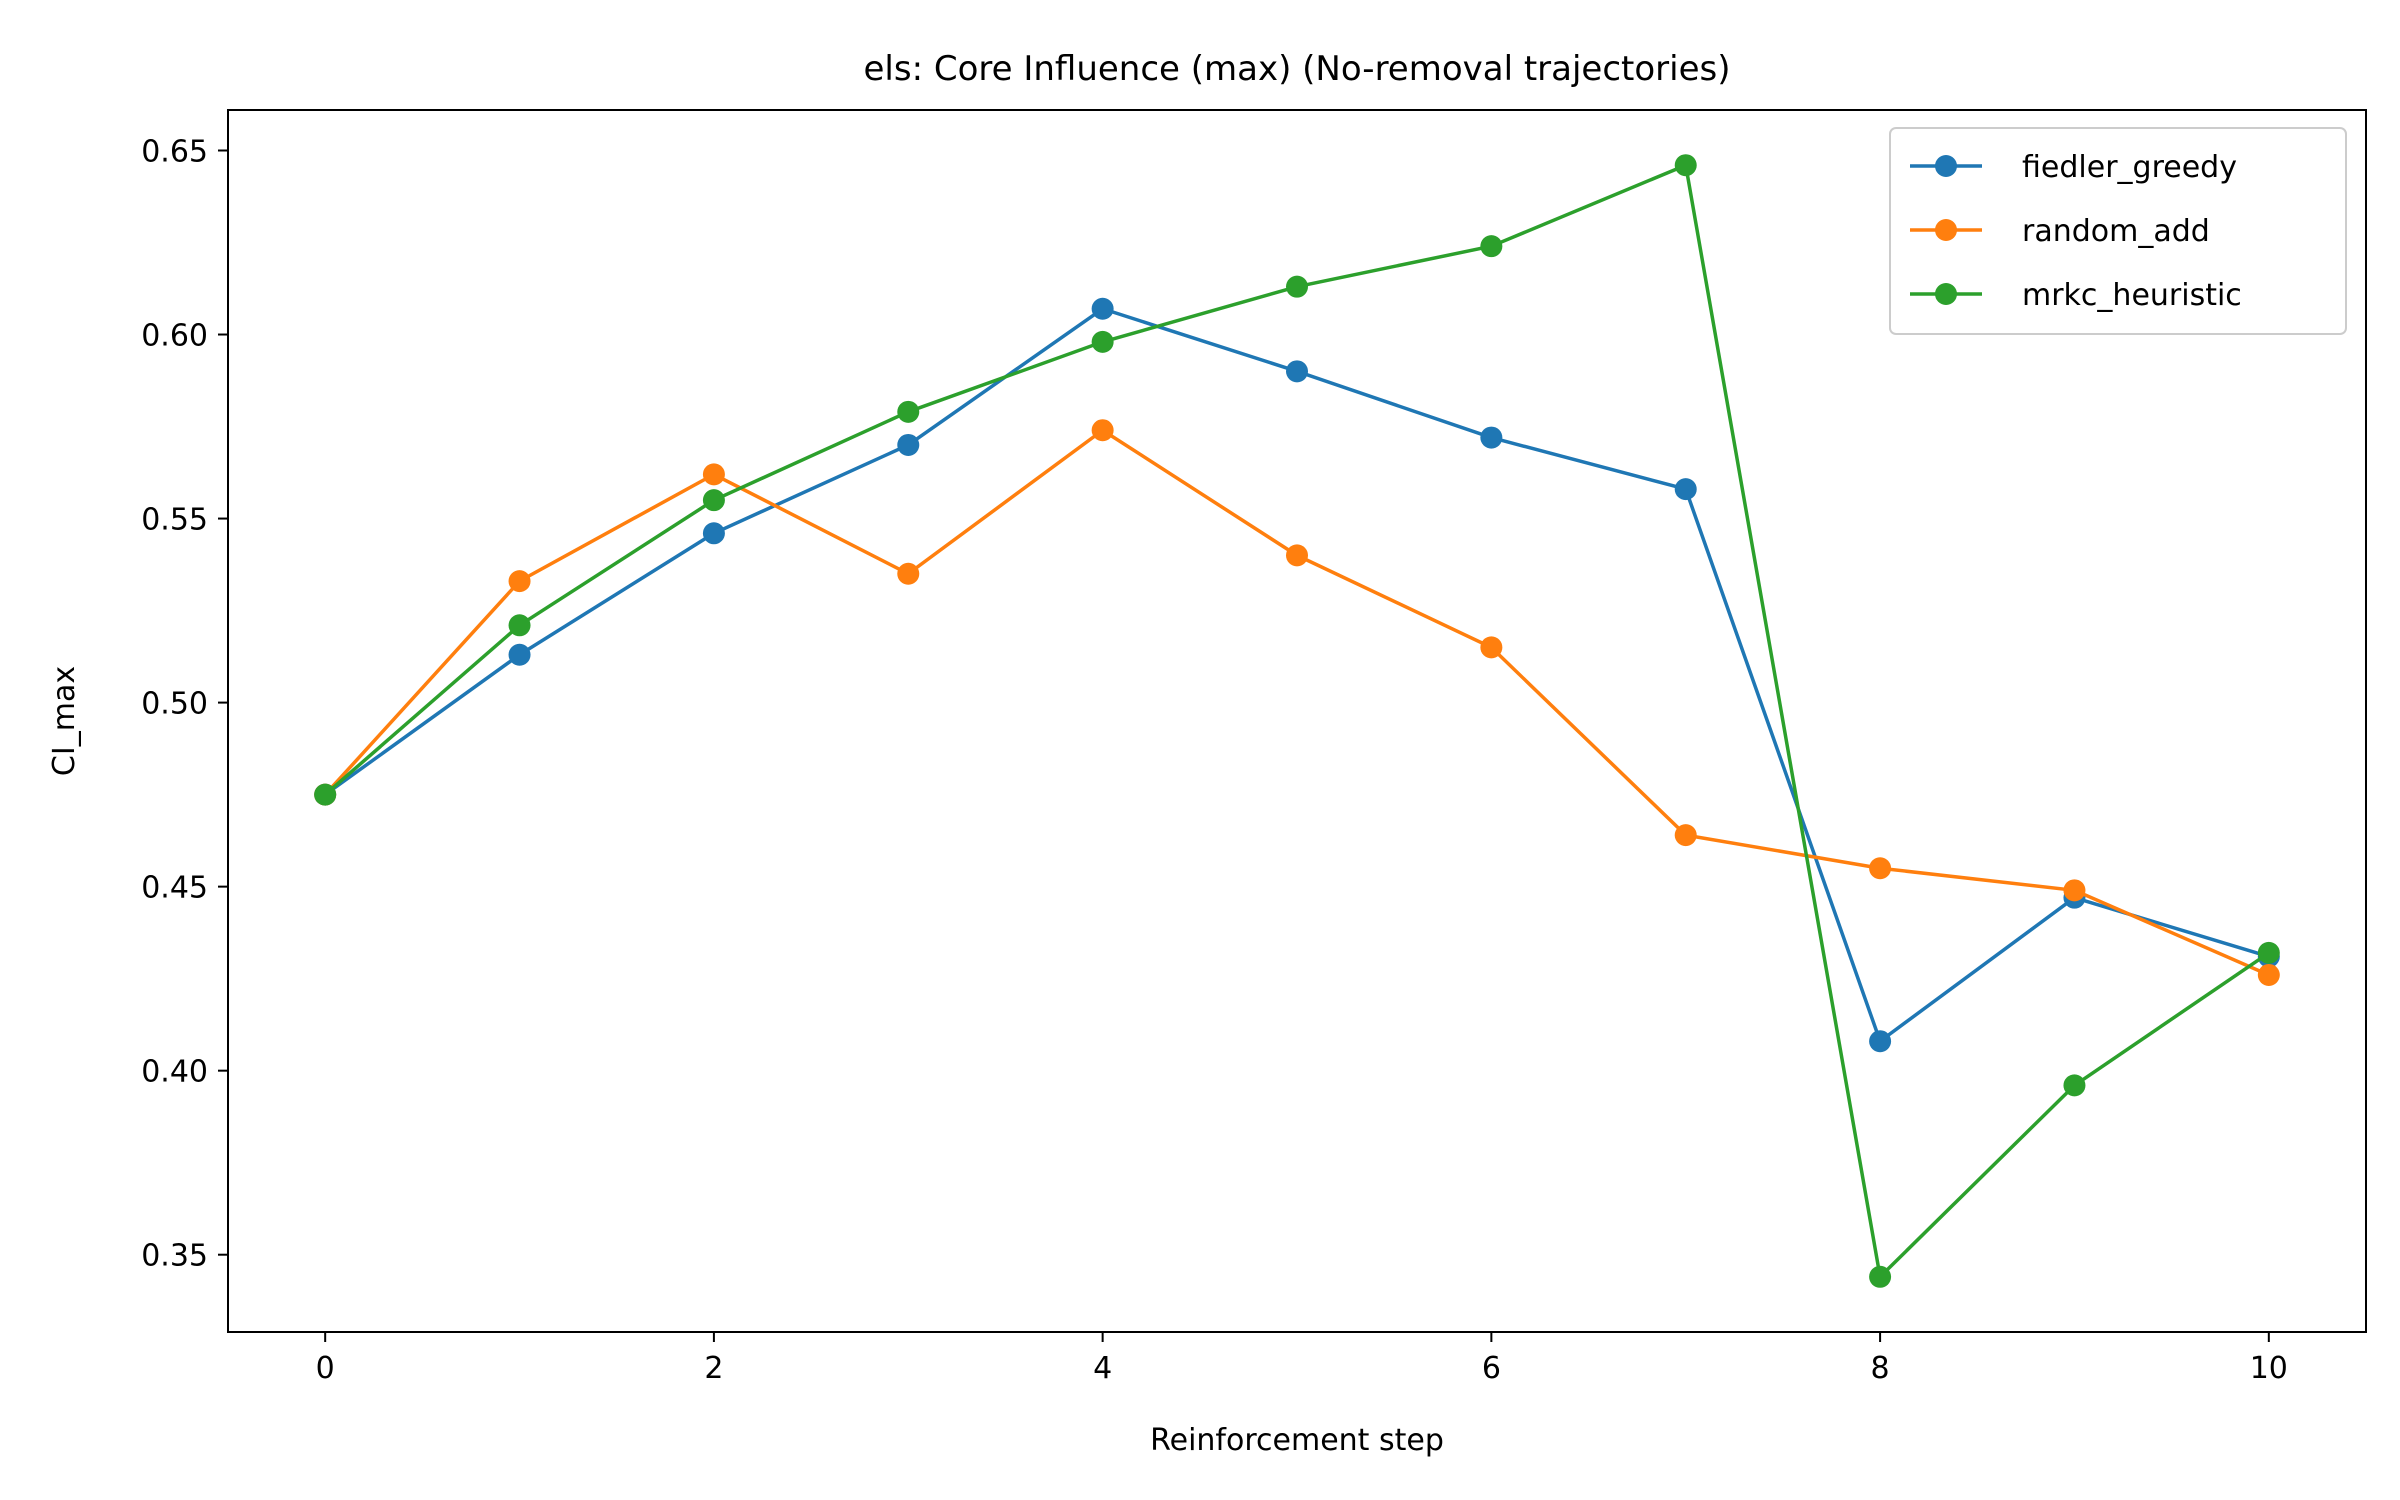 The width and height of the screenshot is (2400, 1500). Describe the element at coordinates (1946, 230) in the screenshot. I see `legend-marker-random_add` at that location.